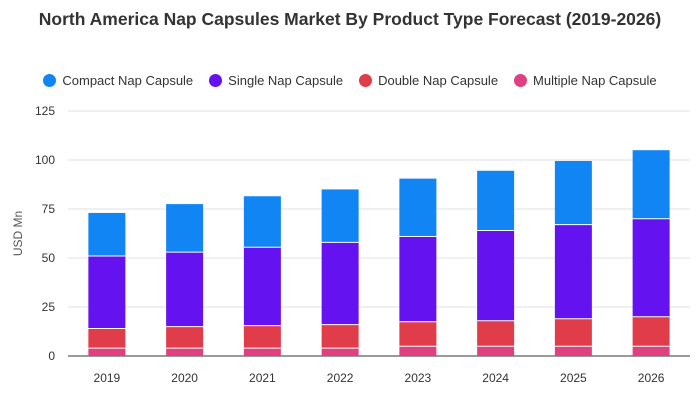 The height and width of the screenshot is (400, 700). Describe the element at coordinates (340, 283) in the screenshot. I see `bar-segment-single-nap-capsule-2022` at that location.